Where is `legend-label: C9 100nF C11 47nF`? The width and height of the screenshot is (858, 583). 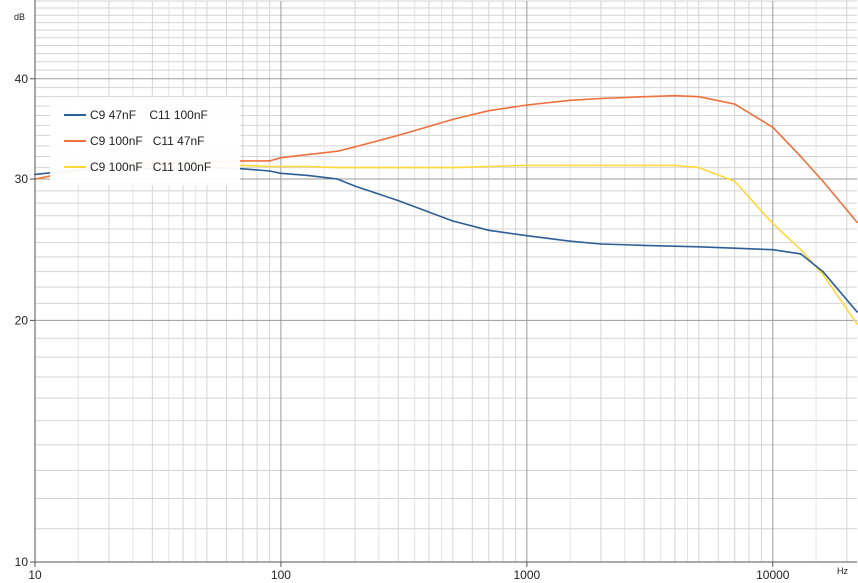 legend-label: C9 100nF C11 47nF is located at coordinates (147, 141).